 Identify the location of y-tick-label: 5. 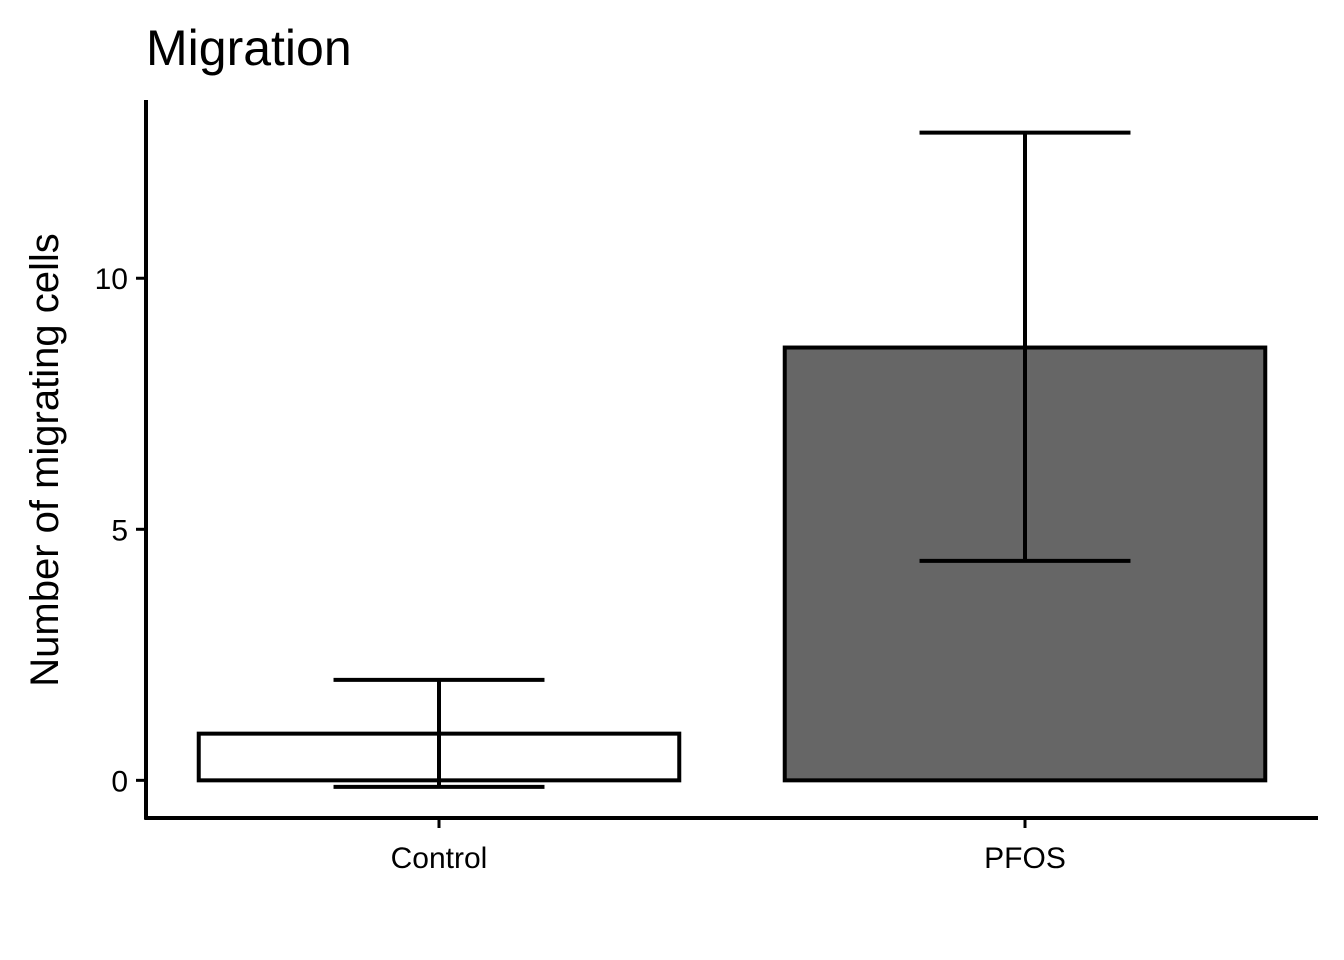
(119, 530).